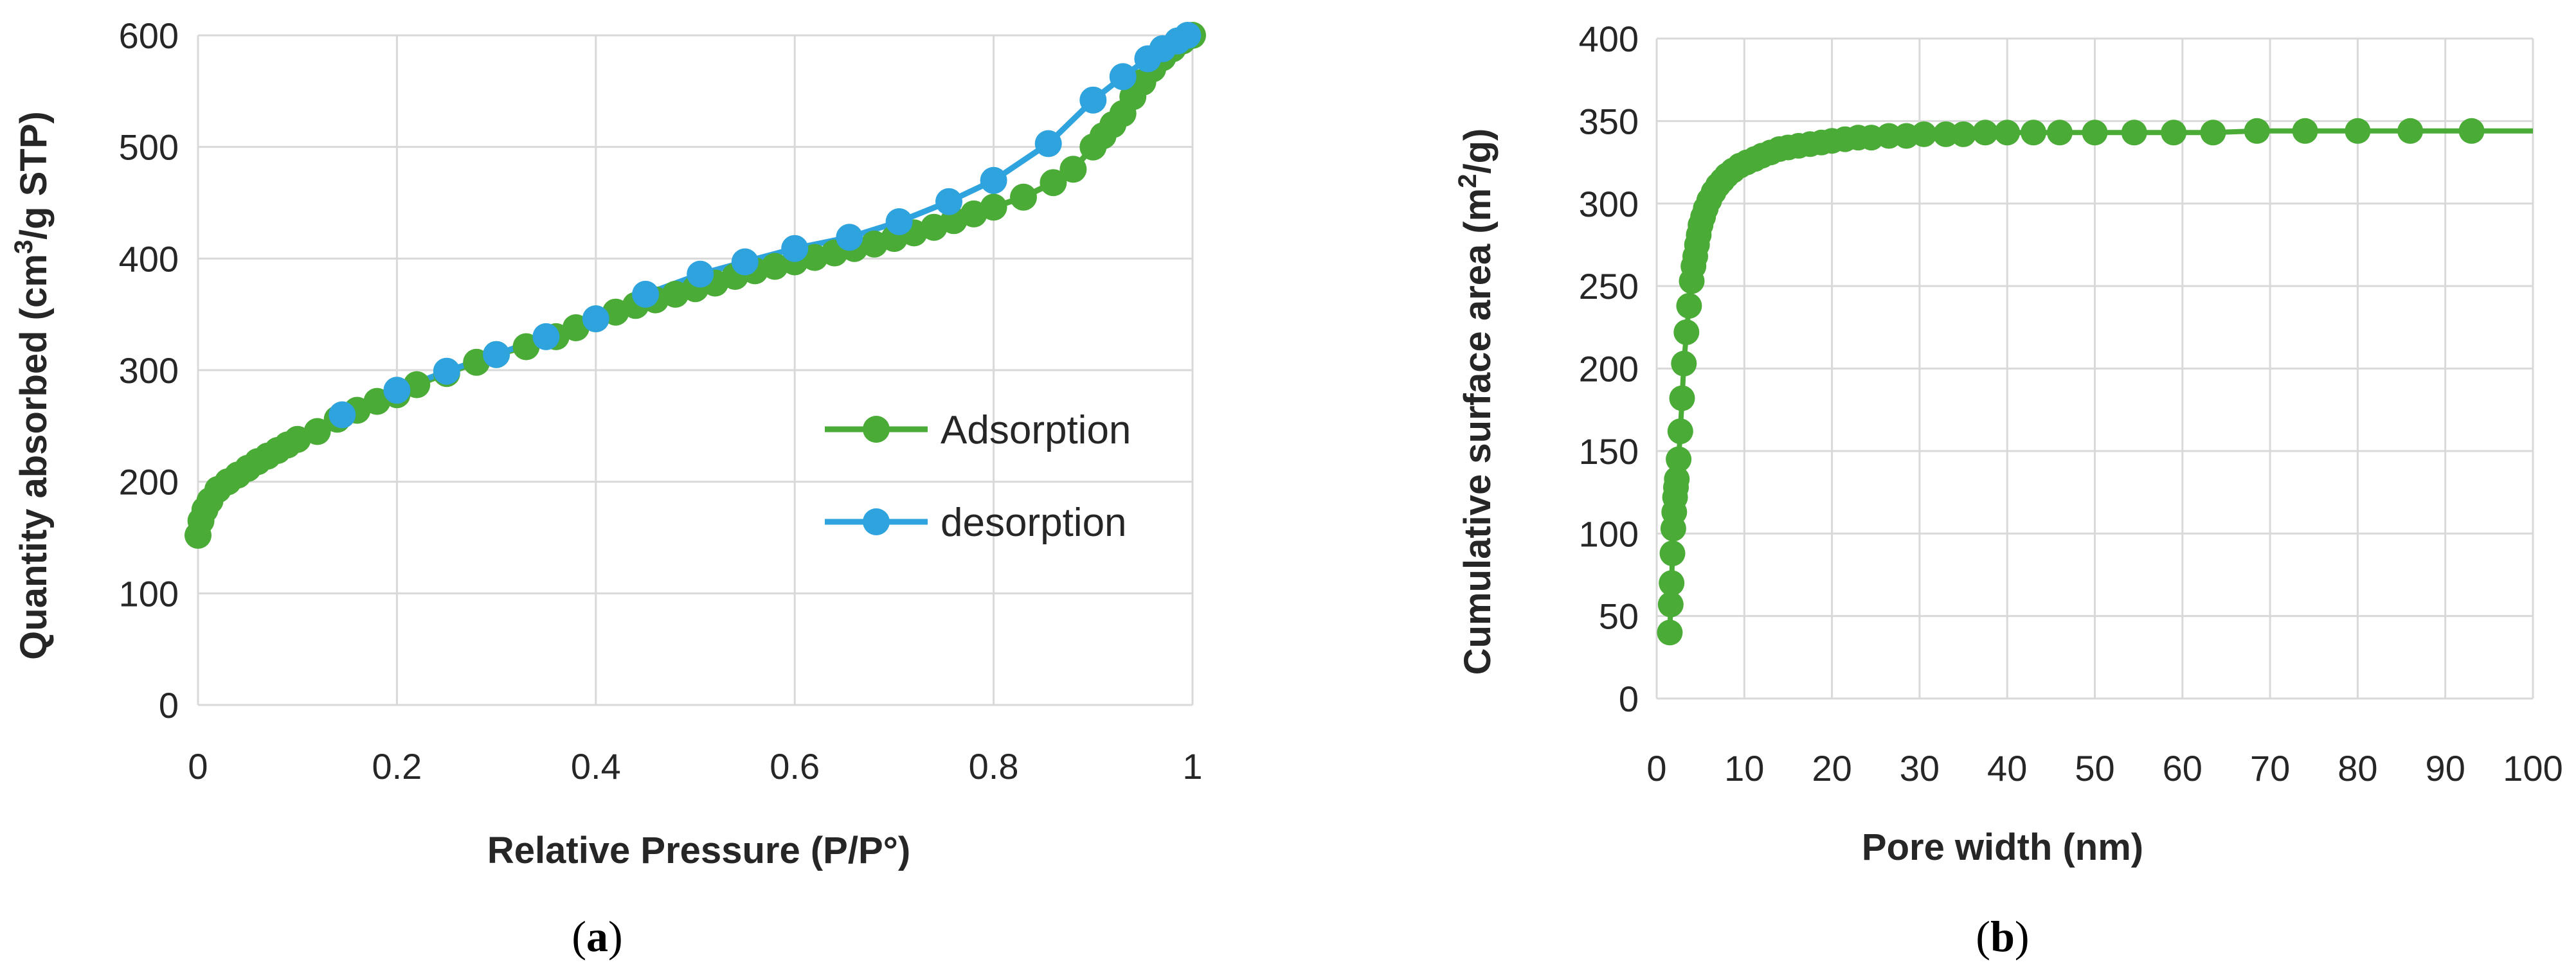 This screenshot has width=2576, height=971. I want to click on chart-b-x-tick-9: 90, so click(2445, 768).